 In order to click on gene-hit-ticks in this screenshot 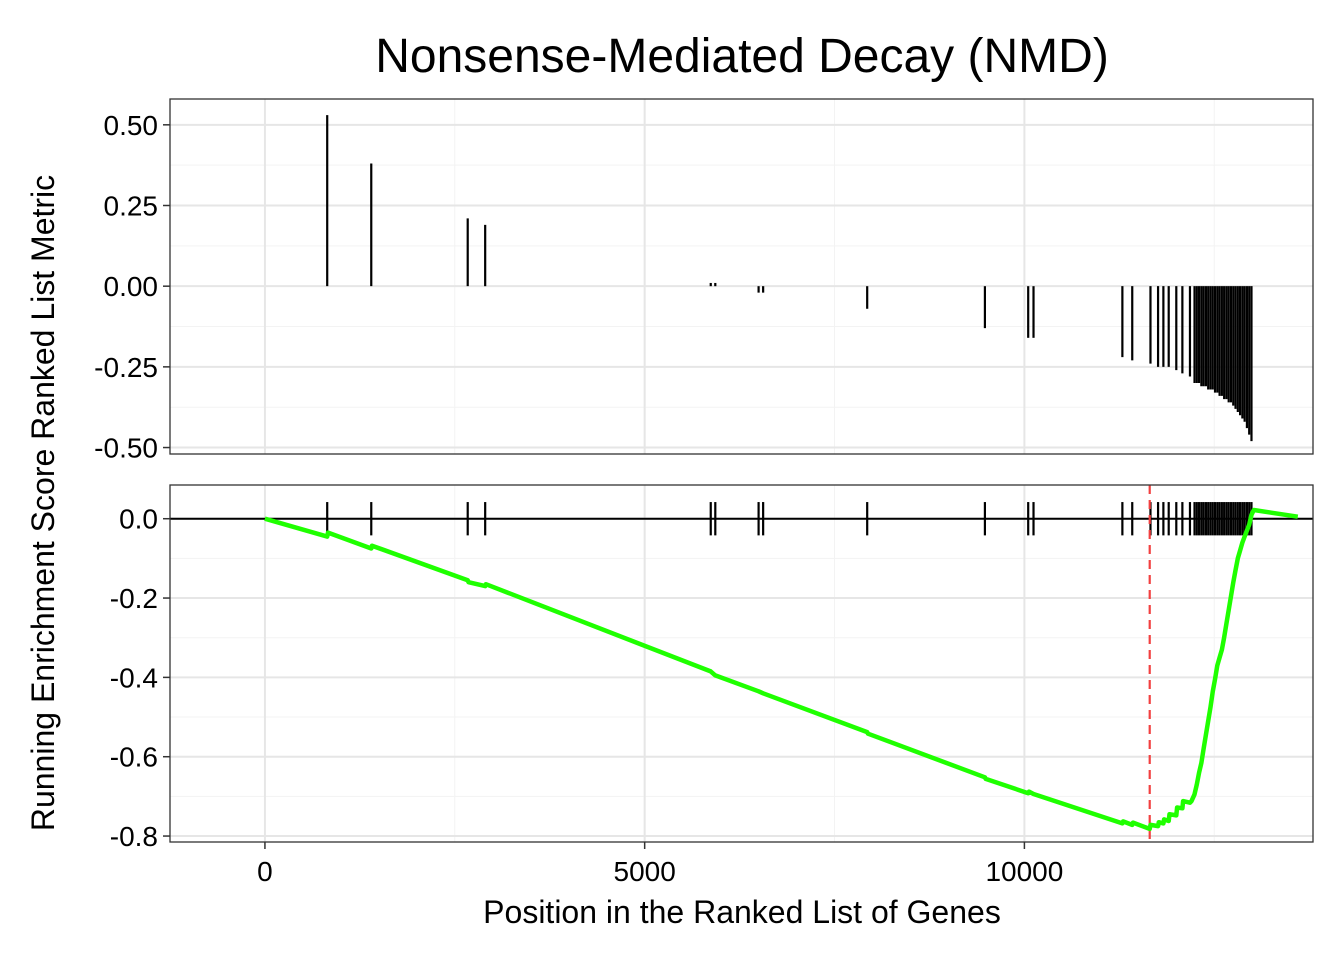, I will do `click(789, 519)`.